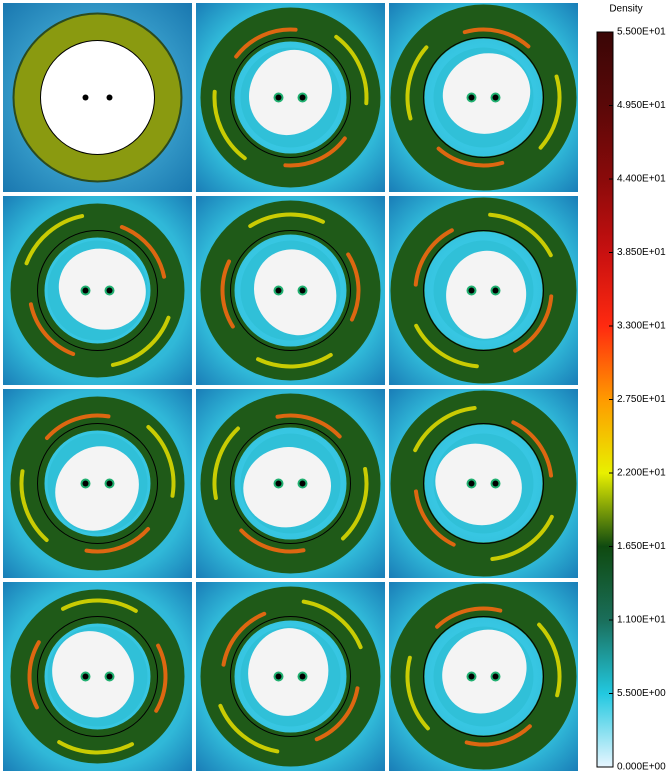 The image size is (671, 775). What do you see at coordinates (641, 546) in the screenshot?
I see `tick-label: 1.650E+01` at bounding box center [641, 546].